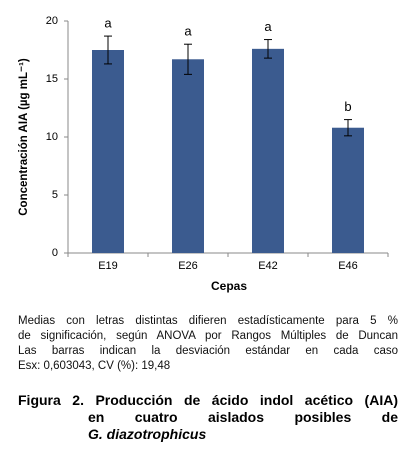  Describe the element at coordinates (229, 286) in the screenshot. I see `x-axis-title: Cepas` at that location.